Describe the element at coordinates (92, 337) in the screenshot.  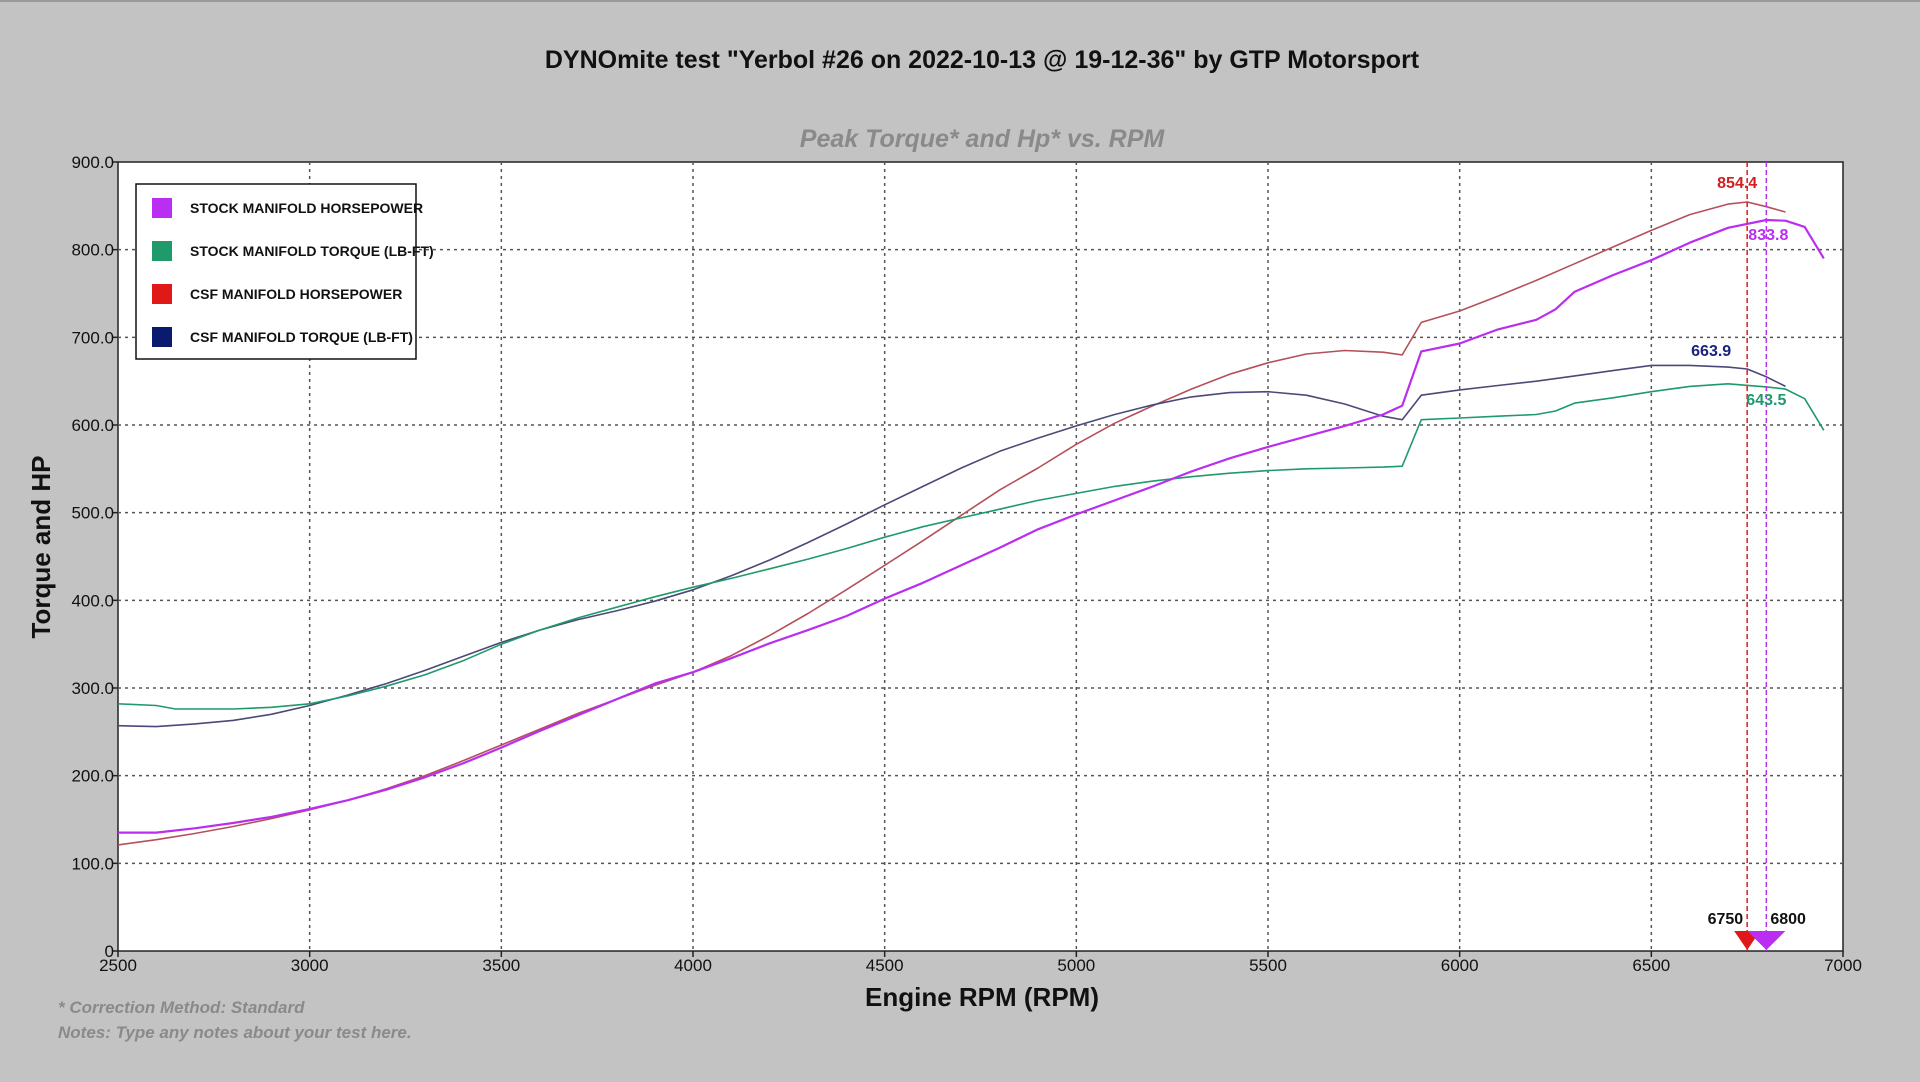
I see `y-tick-label: 700.0` at that location.